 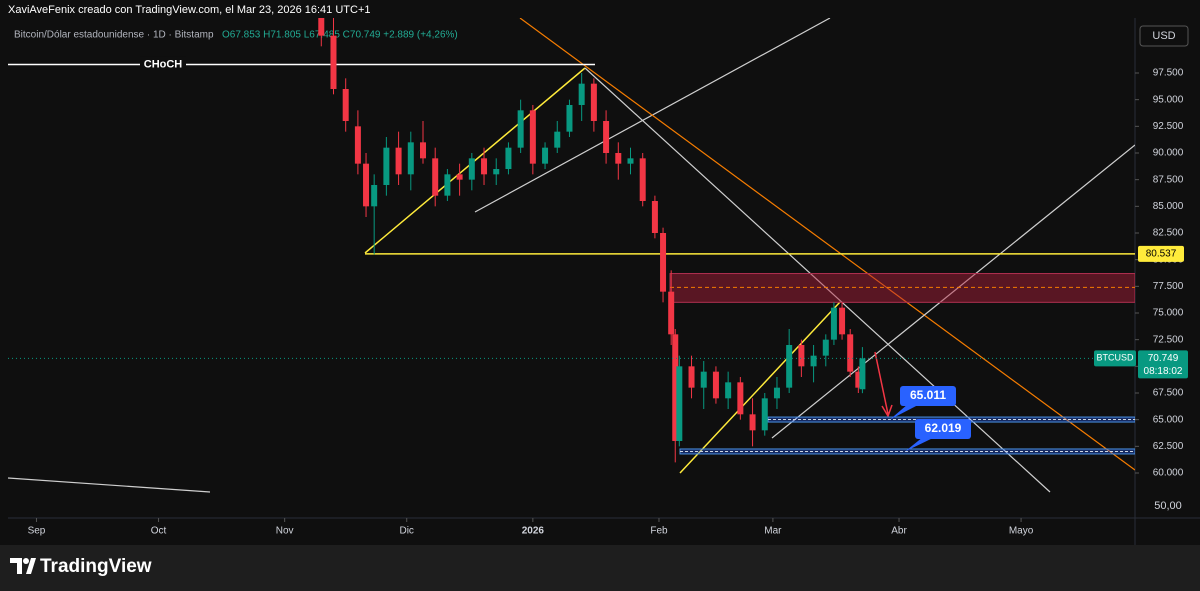 What do you see at coordinates (26, 561) in the screenshot?
I see `logo-dot` at bounding box center [26, 561].